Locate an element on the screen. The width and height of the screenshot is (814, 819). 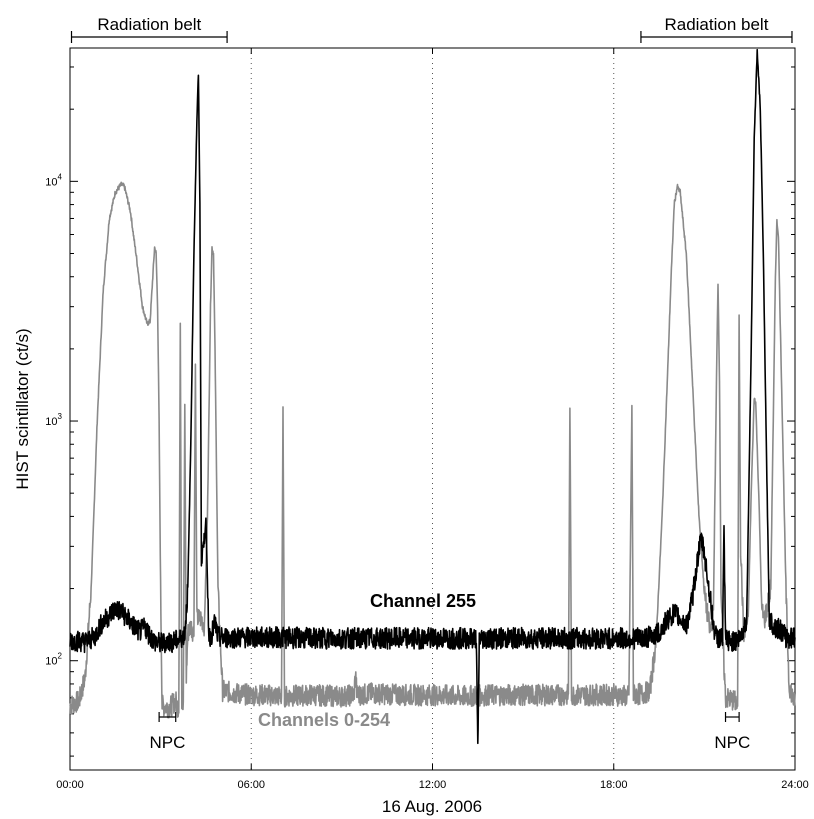
y-axis-label: HIST scintillator (ct/s) is located at coordinates (22, 408).